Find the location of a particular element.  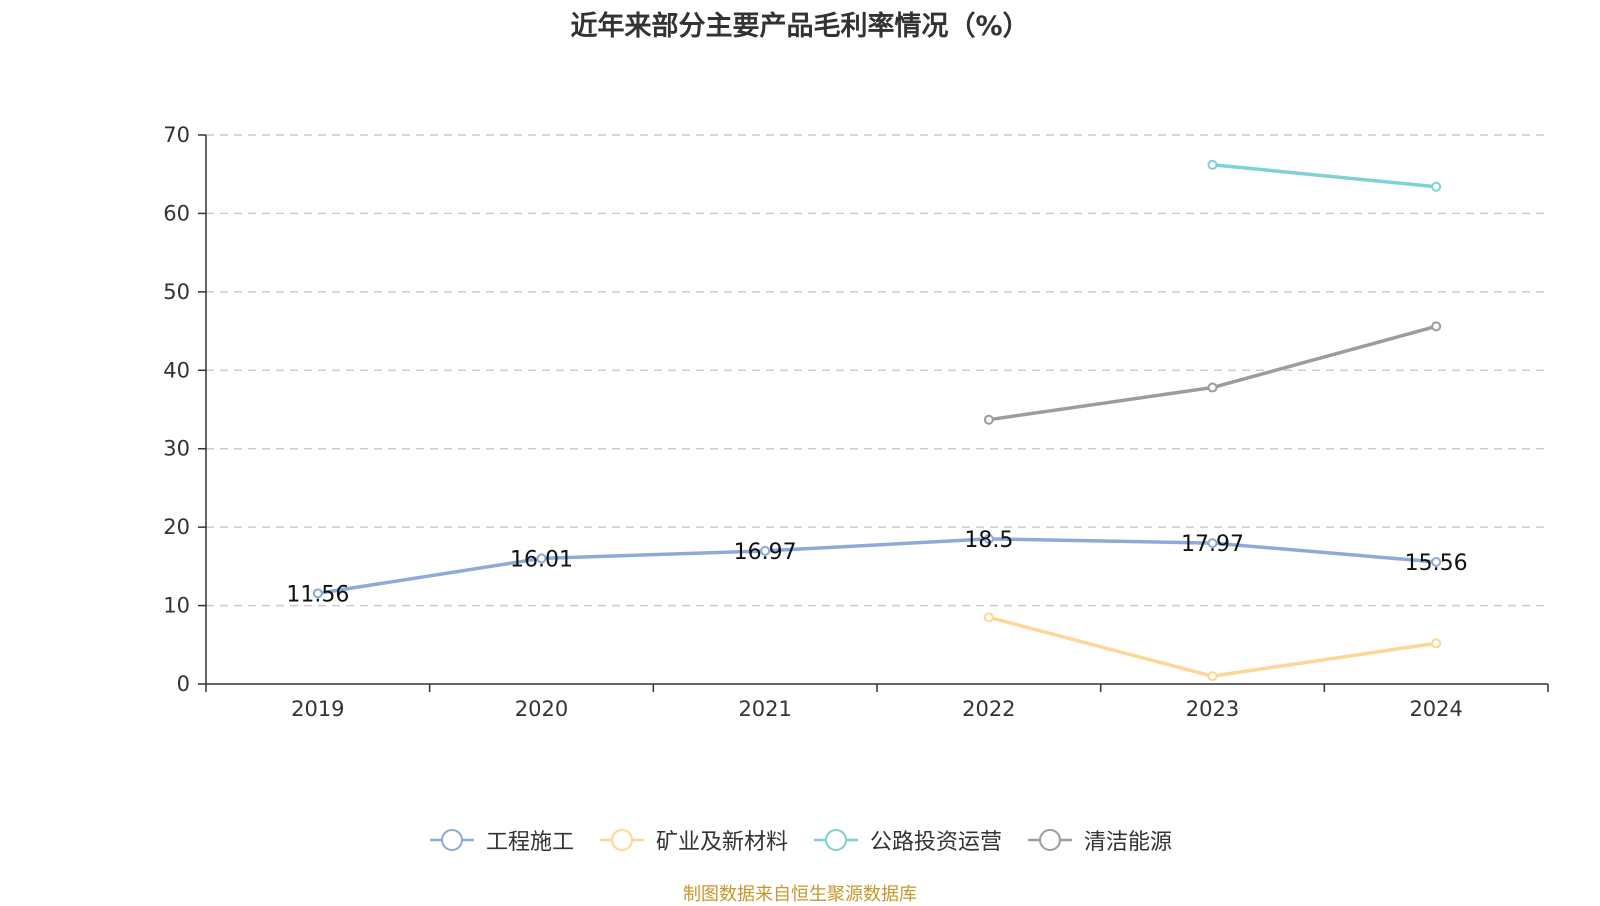

data-labels: 11.56 16.01 16.97 18.5 17.97 15.56 is located at coordinates (876, 567).